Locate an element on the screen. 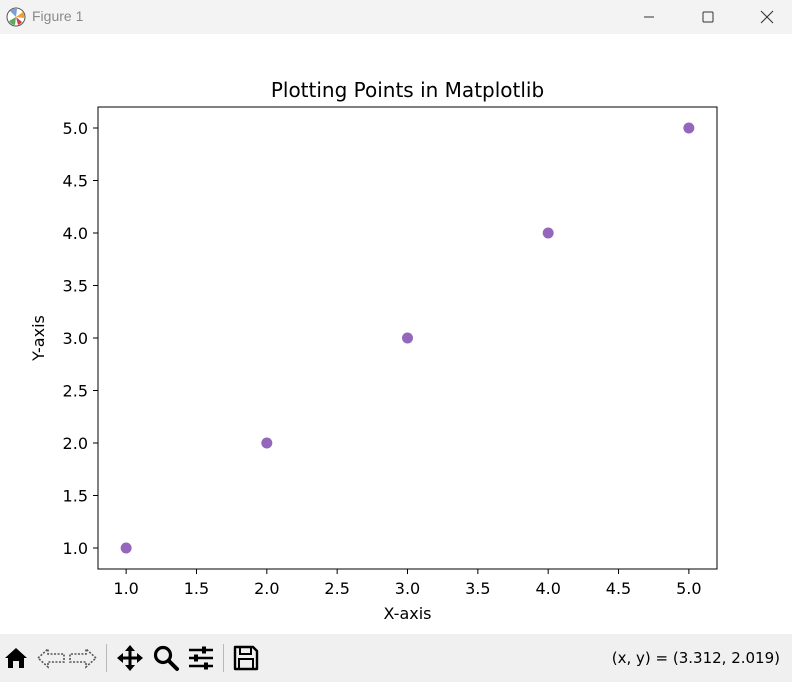  back-button is located at coordinates (51, 658).